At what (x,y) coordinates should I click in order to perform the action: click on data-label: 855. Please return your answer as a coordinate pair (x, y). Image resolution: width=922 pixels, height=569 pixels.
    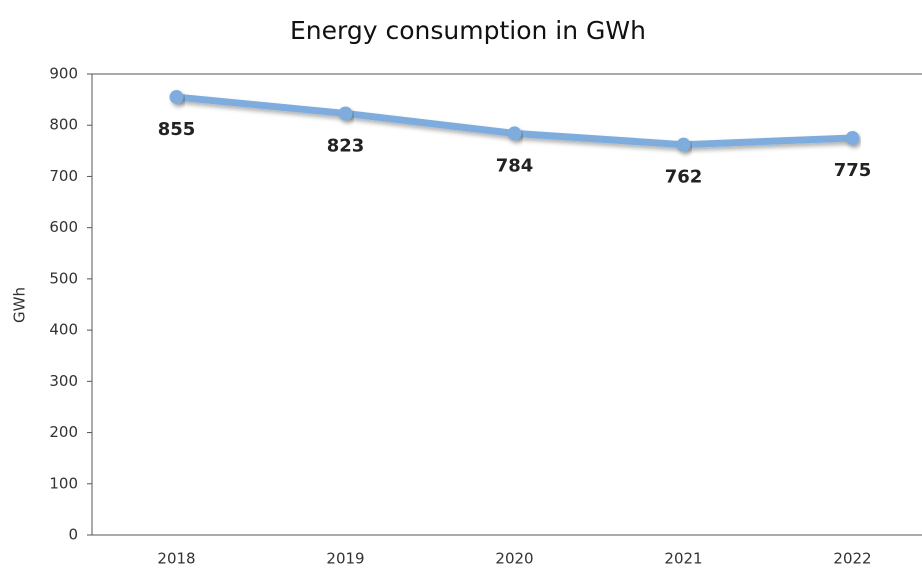
    Looking at the image, I should click on (177, 129).